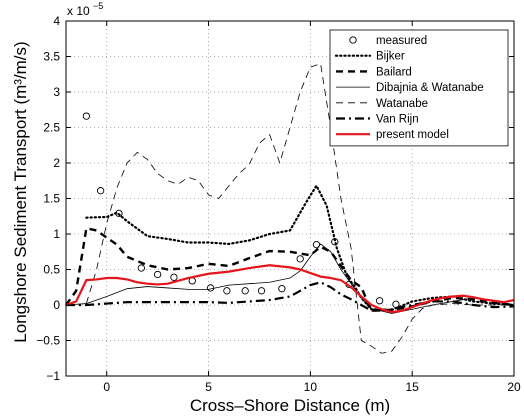 The image size is (524, 417). Describe the element at coordinates (106, 387) in the screenshot. I see `x-tick-label: 0` at that location.